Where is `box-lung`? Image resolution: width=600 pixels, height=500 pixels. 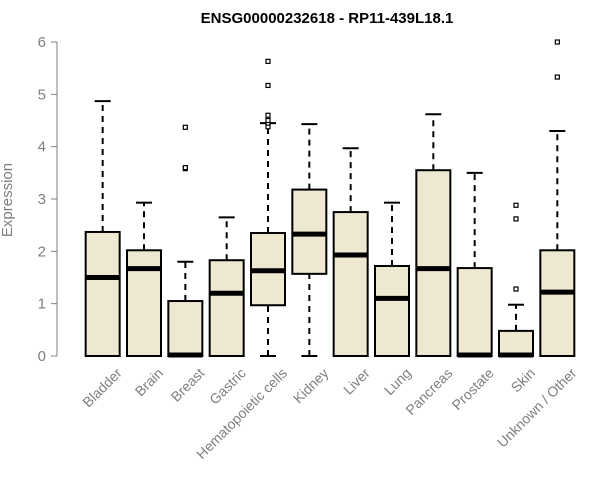
box-lung is located at coordinates (392, 279).